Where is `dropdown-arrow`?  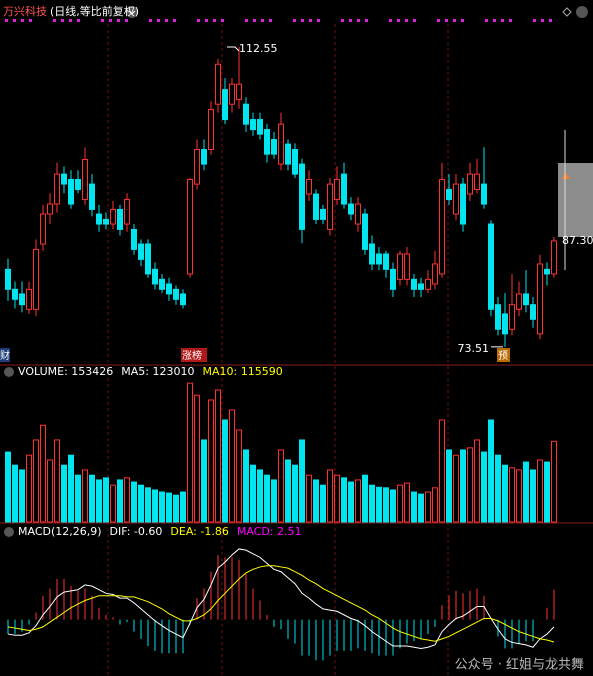
dropdown-arrow is located at coordinates (132, 12).